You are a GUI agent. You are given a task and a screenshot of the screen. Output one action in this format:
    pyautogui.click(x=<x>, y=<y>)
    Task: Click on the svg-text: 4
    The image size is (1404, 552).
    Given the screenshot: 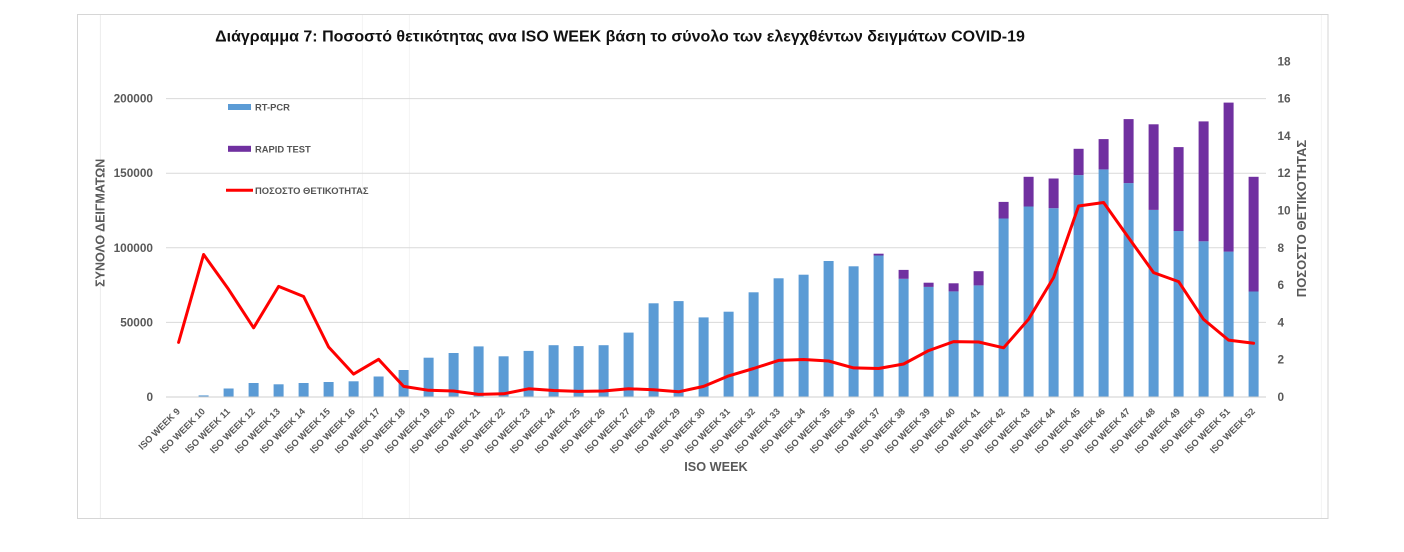 What is the action you would take?
    pyautogui.click(x=1281, y=322)
    